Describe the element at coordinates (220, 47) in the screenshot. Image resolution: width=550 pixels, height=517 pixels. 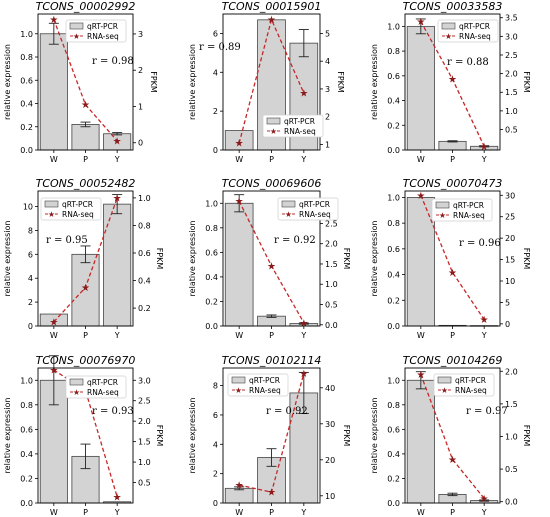
I see `correlation-annotation: r = 0.89` at that location.